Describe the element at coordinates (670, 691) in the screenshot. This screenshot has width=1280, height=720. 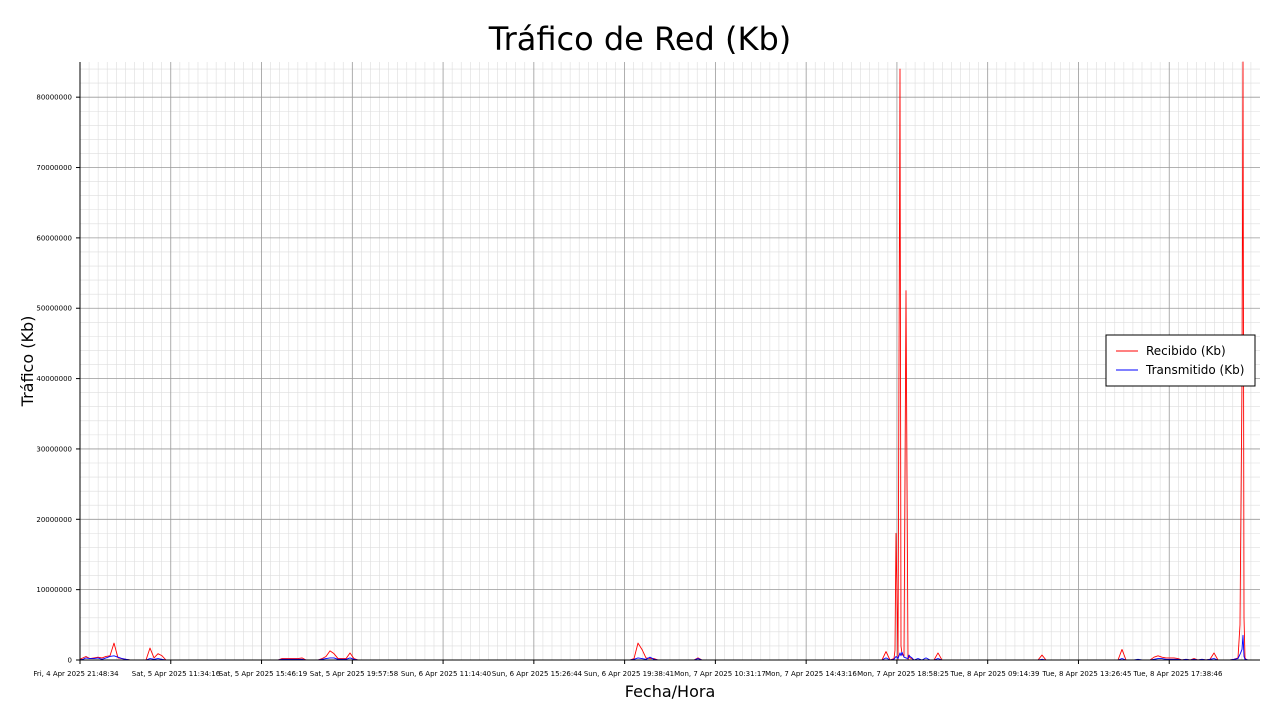
I see `x-axis-label: Fecha/Hora` at that location.